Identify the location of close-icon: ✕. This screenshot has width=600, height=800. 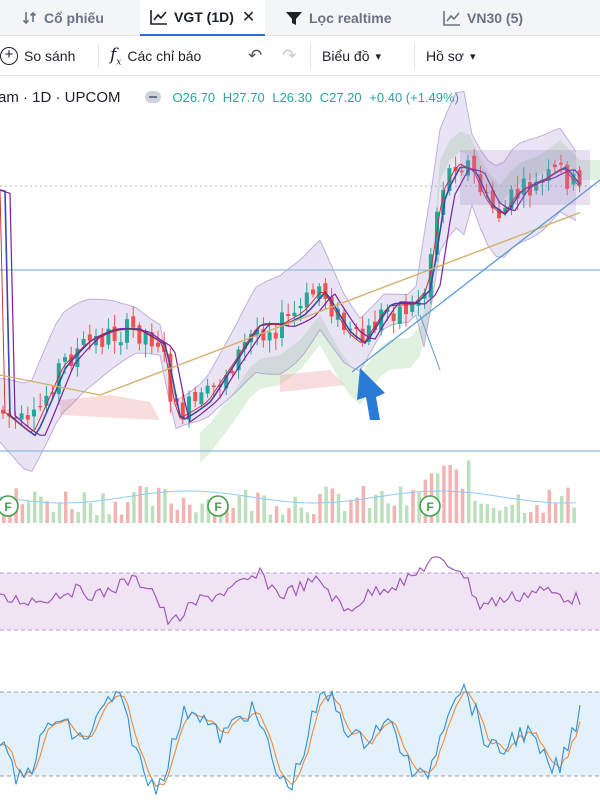
(248, 17).